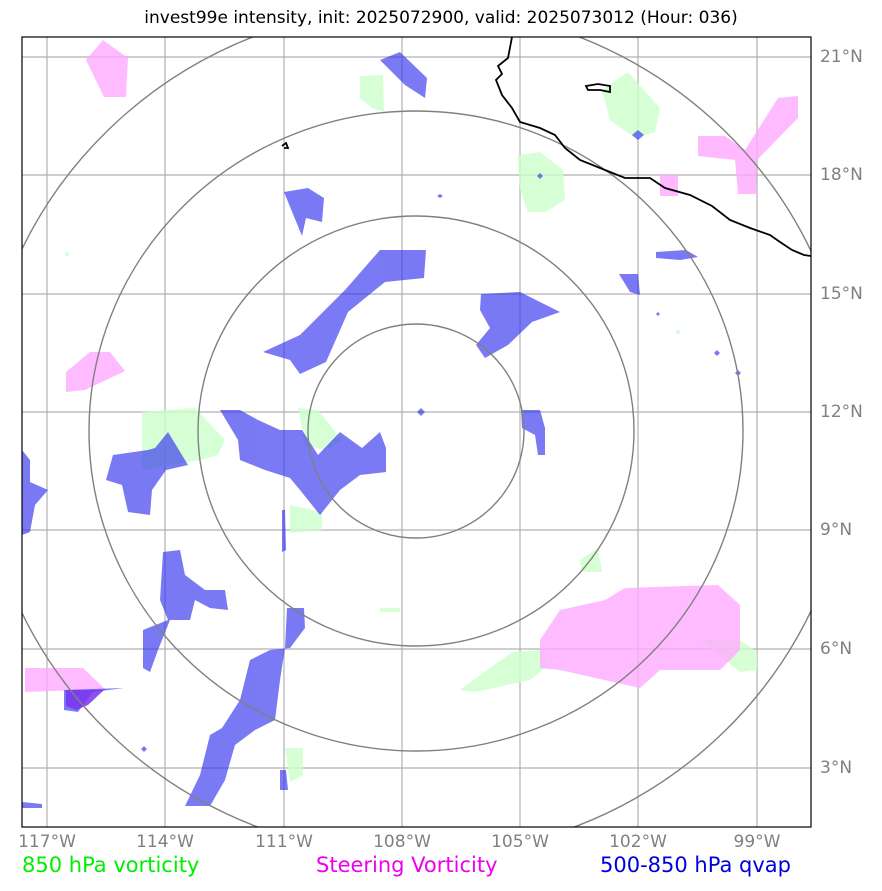  Describe the element at coordinates (836, 649) in the screenshot. I see `latitude-label: 6°N` at that location.